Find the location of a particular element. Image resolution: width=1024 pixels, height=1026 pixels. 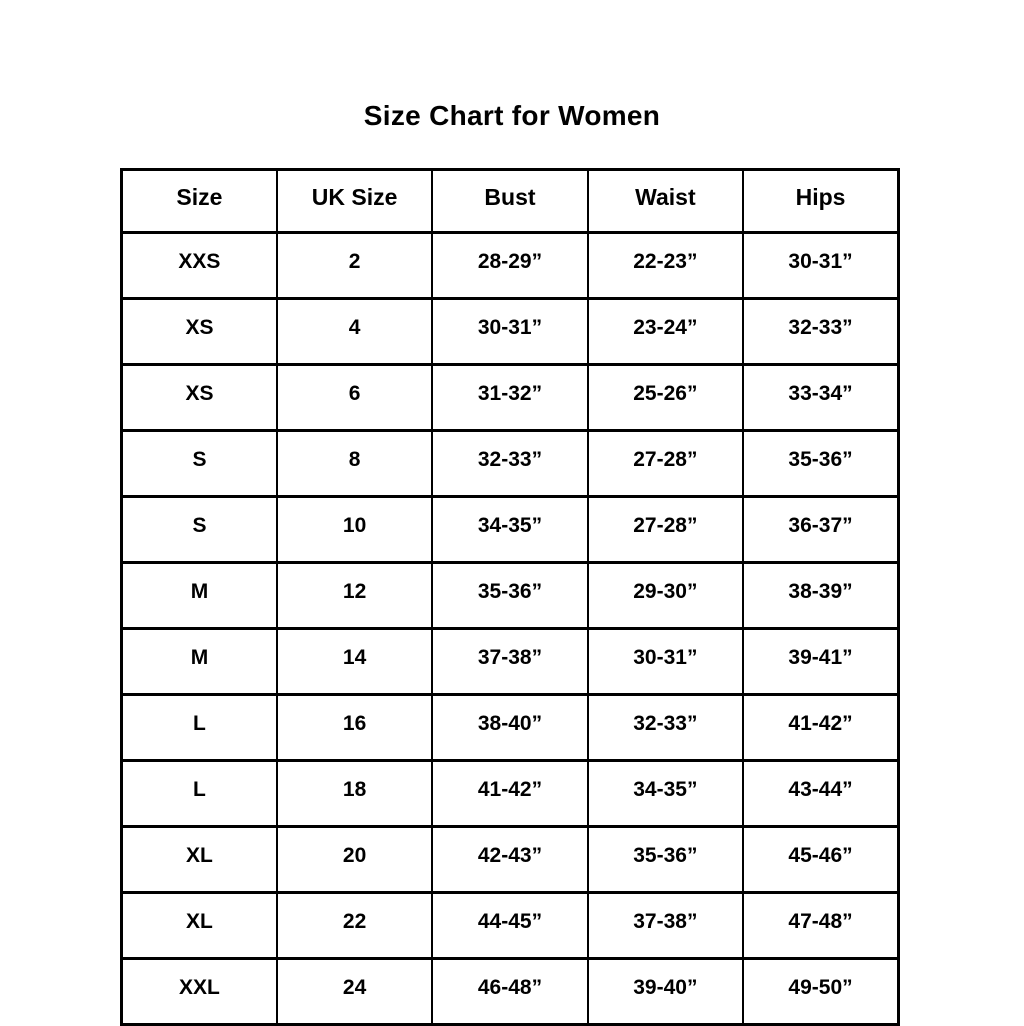

table-row: XS 4 30-31” 23-24” 32-33” is located at coordinates (510, 331).